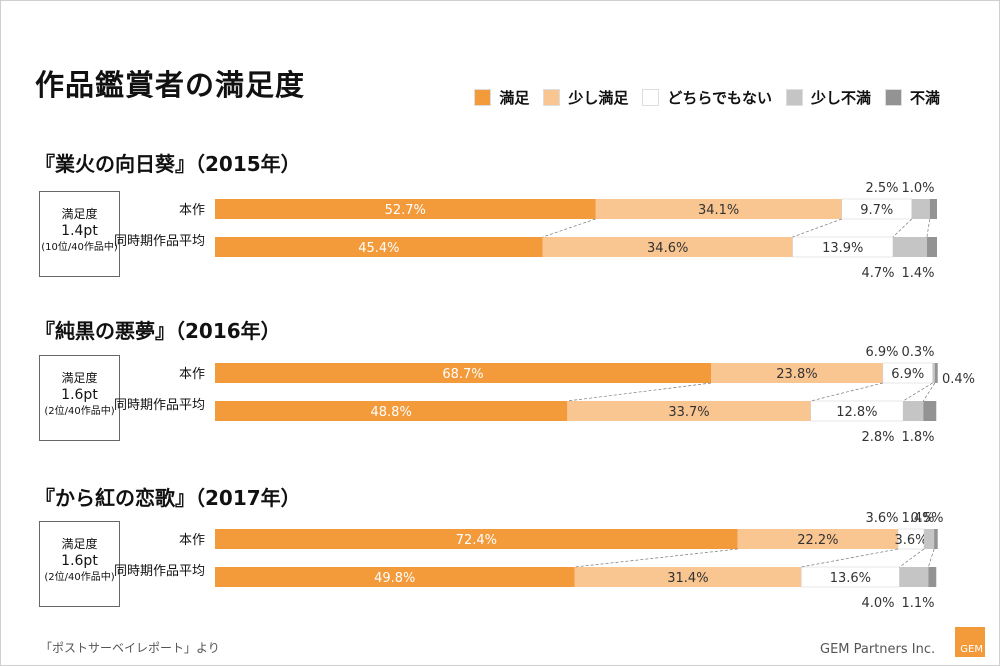 The height and width of the screenshot is (666, 1000). I want to click on chart-title-3: 『から紅の恋歌』（2017年）, so click(168, 498).